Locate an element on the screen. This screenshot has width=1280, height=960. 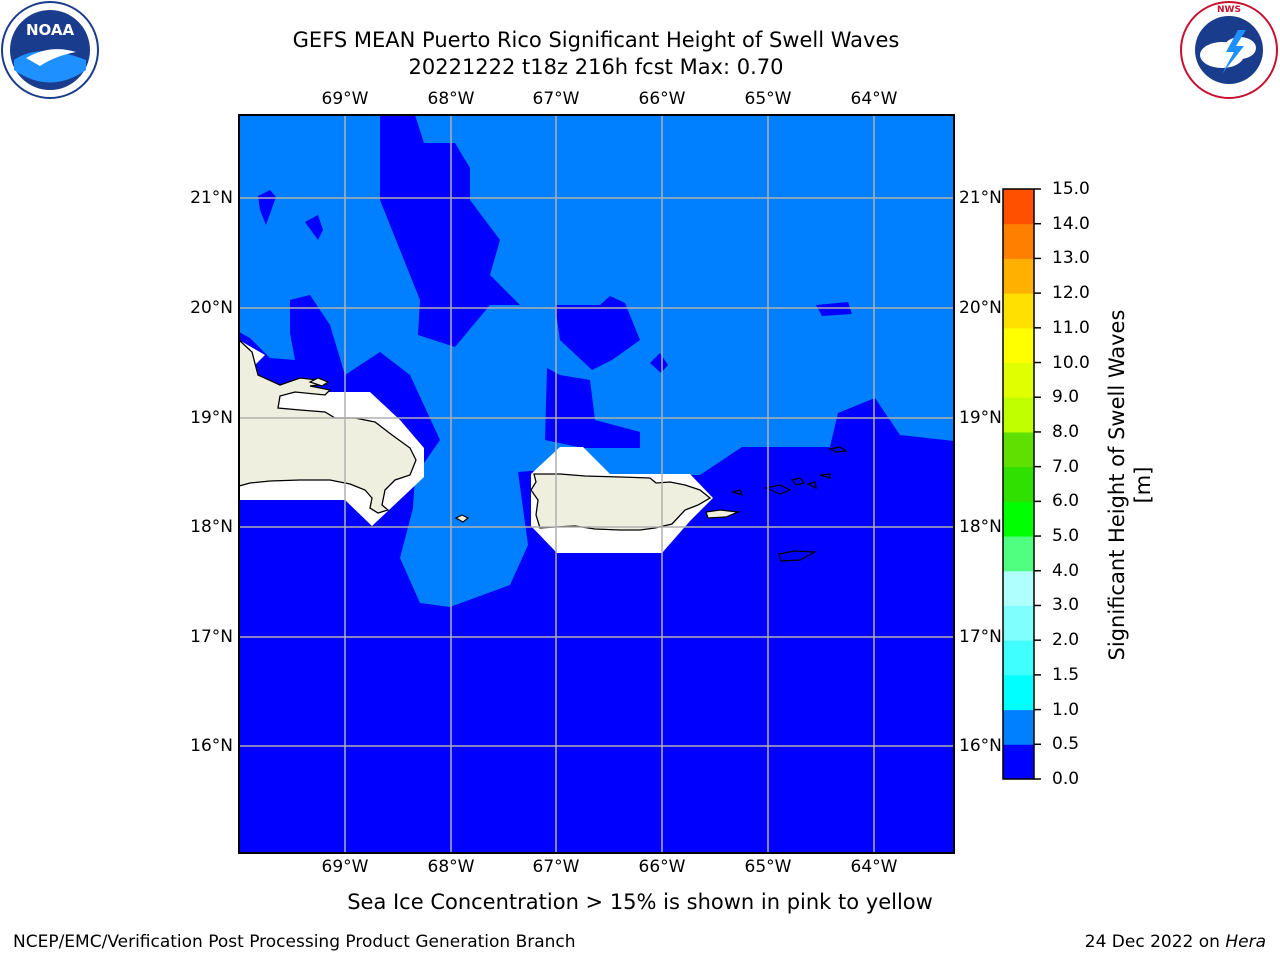
colorbar is located at coordinates (1018, 484).